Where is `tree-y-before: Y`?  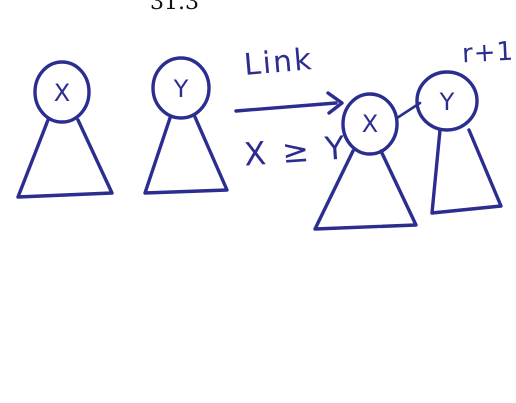
tree-y-before: Y is located at coordinates (186, 125).